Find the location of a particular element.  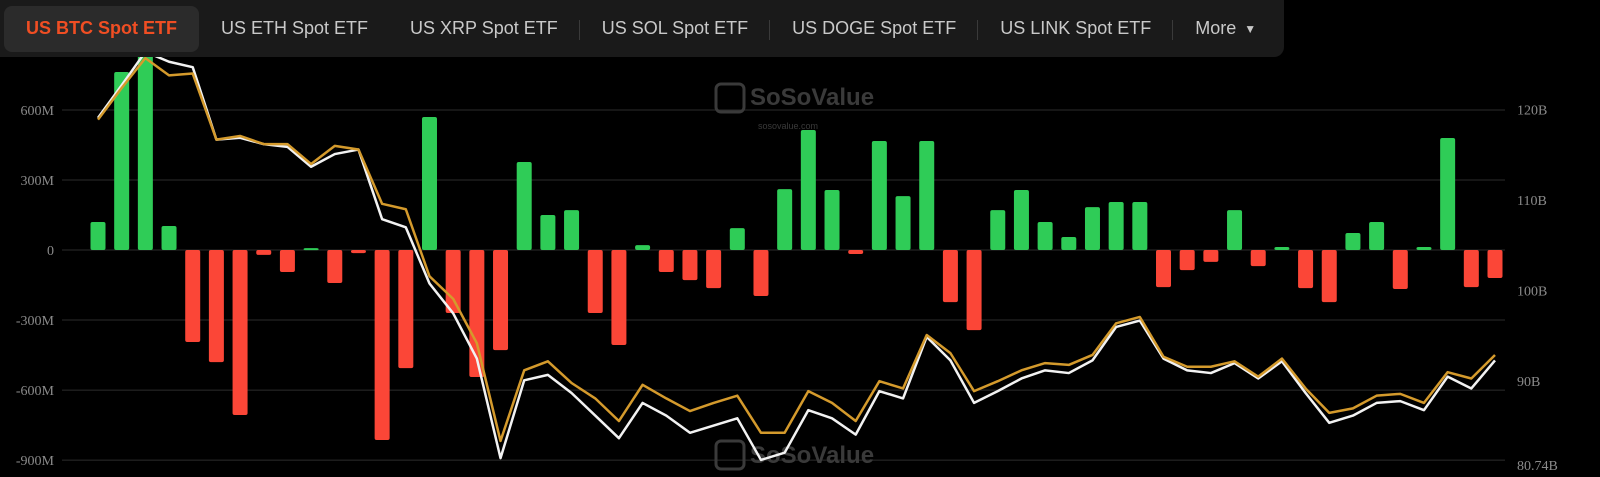

tab-label: US XRP Spot ETF is located at coordinates (484, 28).